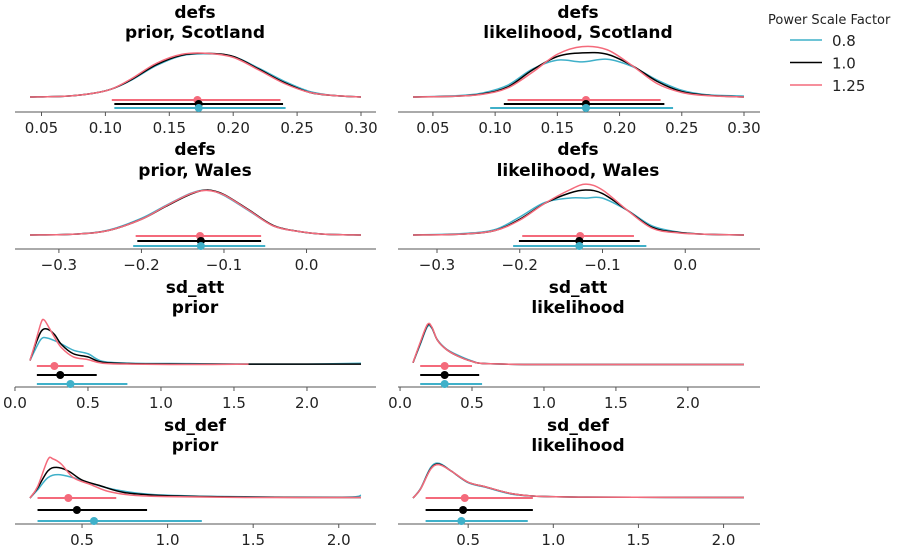 Image resolution: width=900 pixels, height=550 pixels. What do you see at coordinates (844, 41) in the screenshot?
I see `legend-label: 0.8` at bounding box center [844, 41].